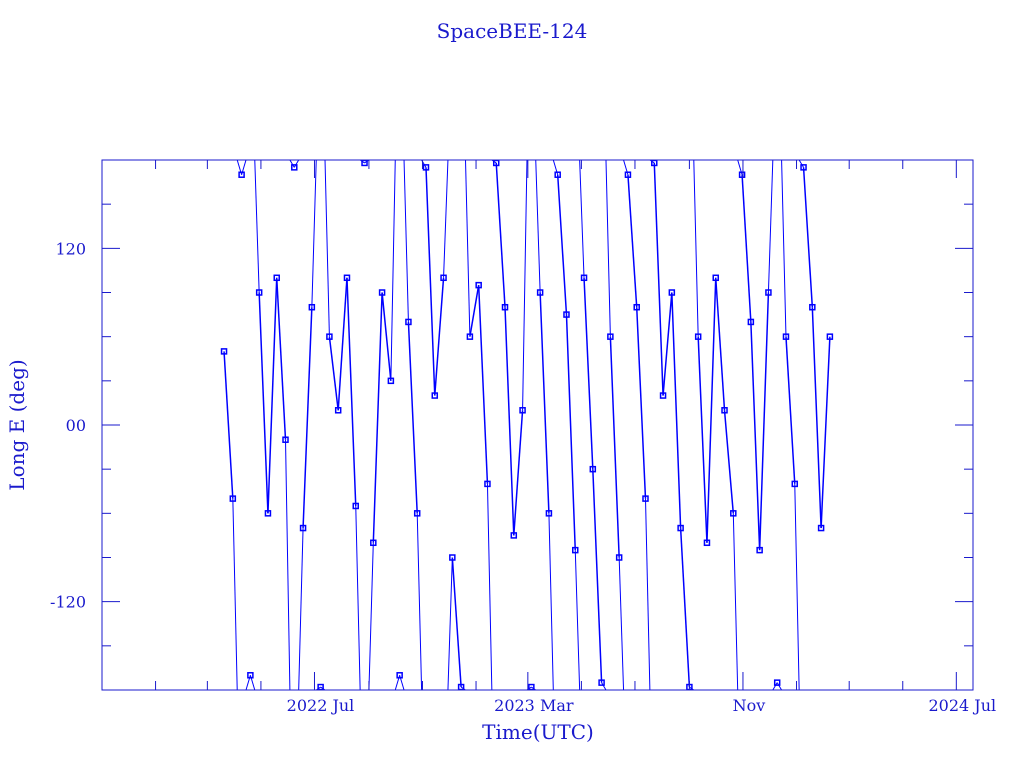 This screenshot has height=772, width=1024. Describe the element at coordinates (76, 425) in the screenshot. I see `y-tick-label: 00` at that location.